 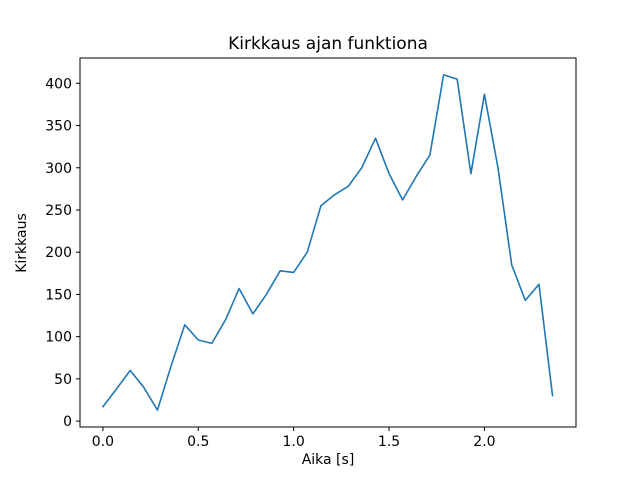 I want to click on y-tick-label: 300, so click(x=58, y=169).